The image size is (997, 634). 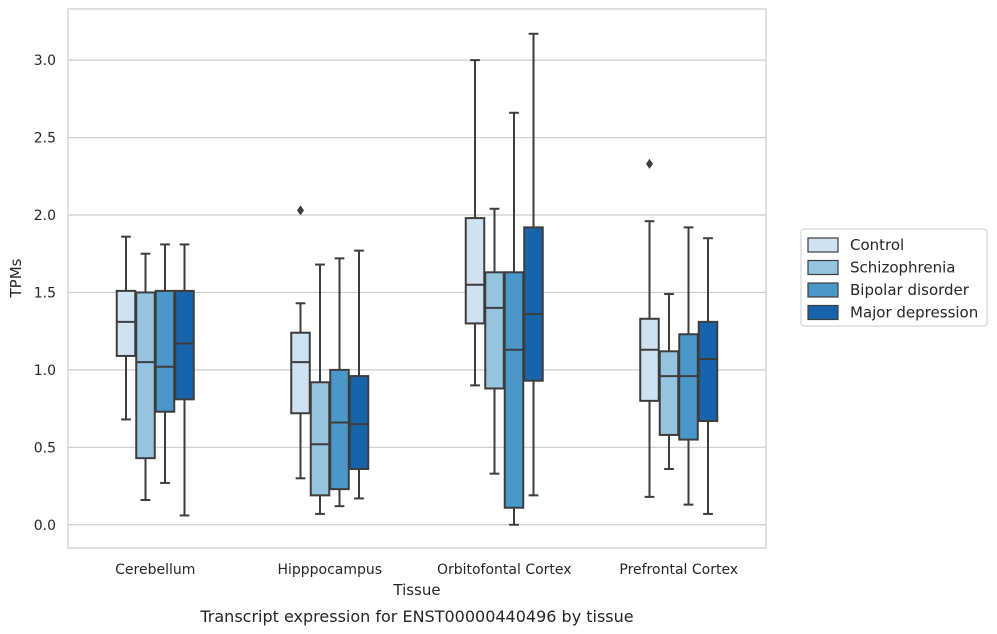 I want to click on y-tick-label: 0.0, so click(x=45, y=526).